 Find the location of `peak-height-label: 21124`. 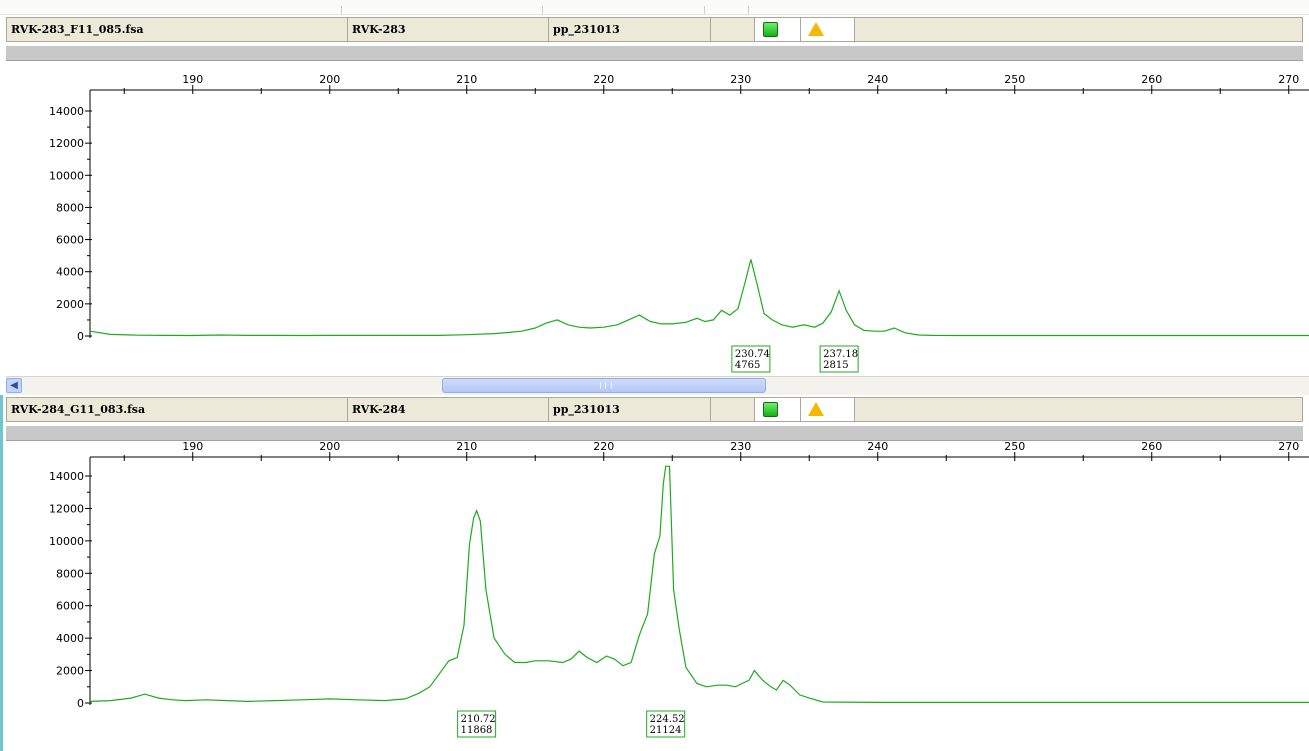

peak-height-label: 21124 is located at coordinates (666, 730).